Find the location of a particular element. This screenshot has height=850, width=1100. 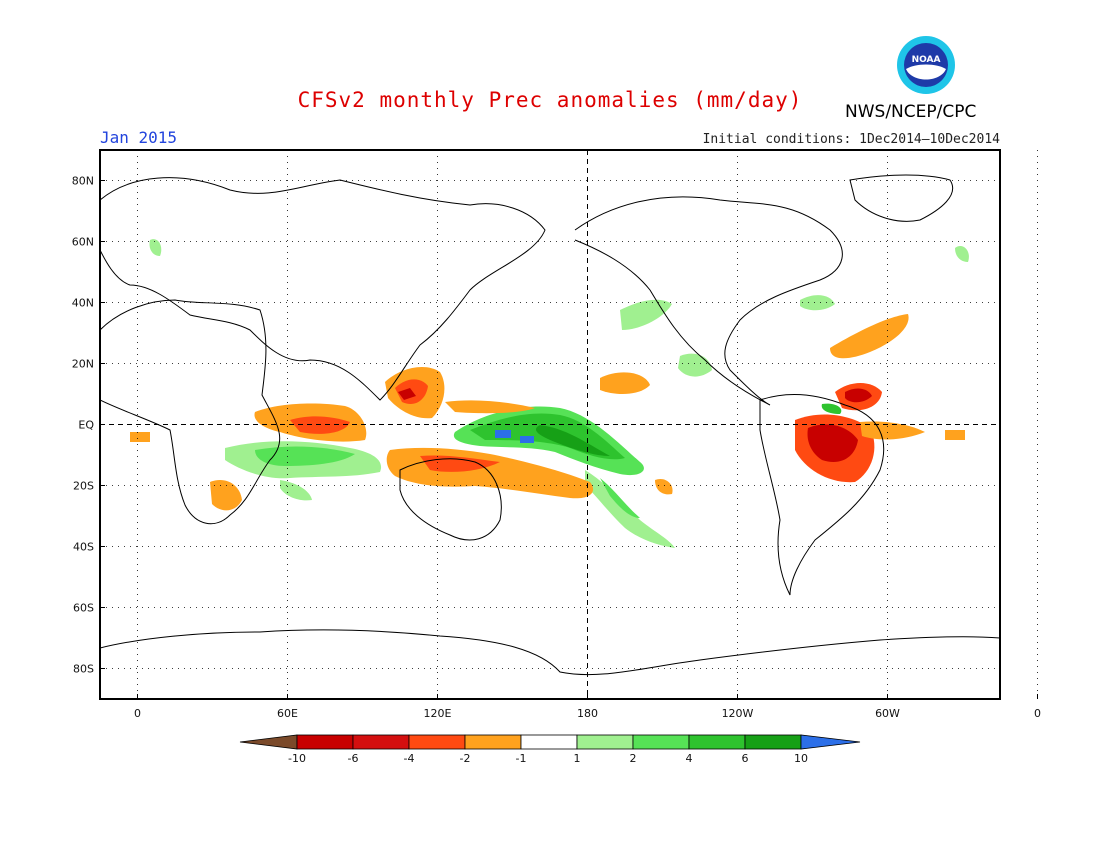

lat-label: 60N is located at coordinates (83, 242).